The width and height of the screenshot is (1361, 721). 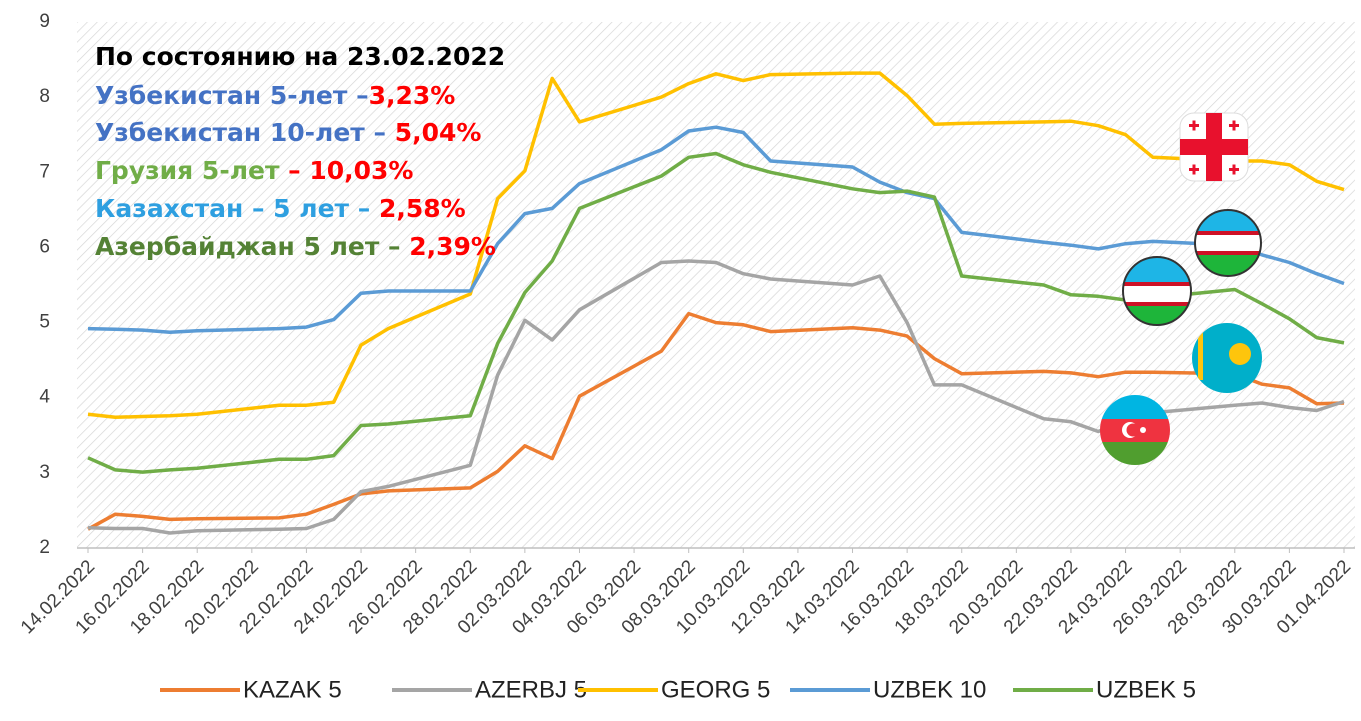 I want to click on annotation-value: 2,39%, so click(x=452, y=246).